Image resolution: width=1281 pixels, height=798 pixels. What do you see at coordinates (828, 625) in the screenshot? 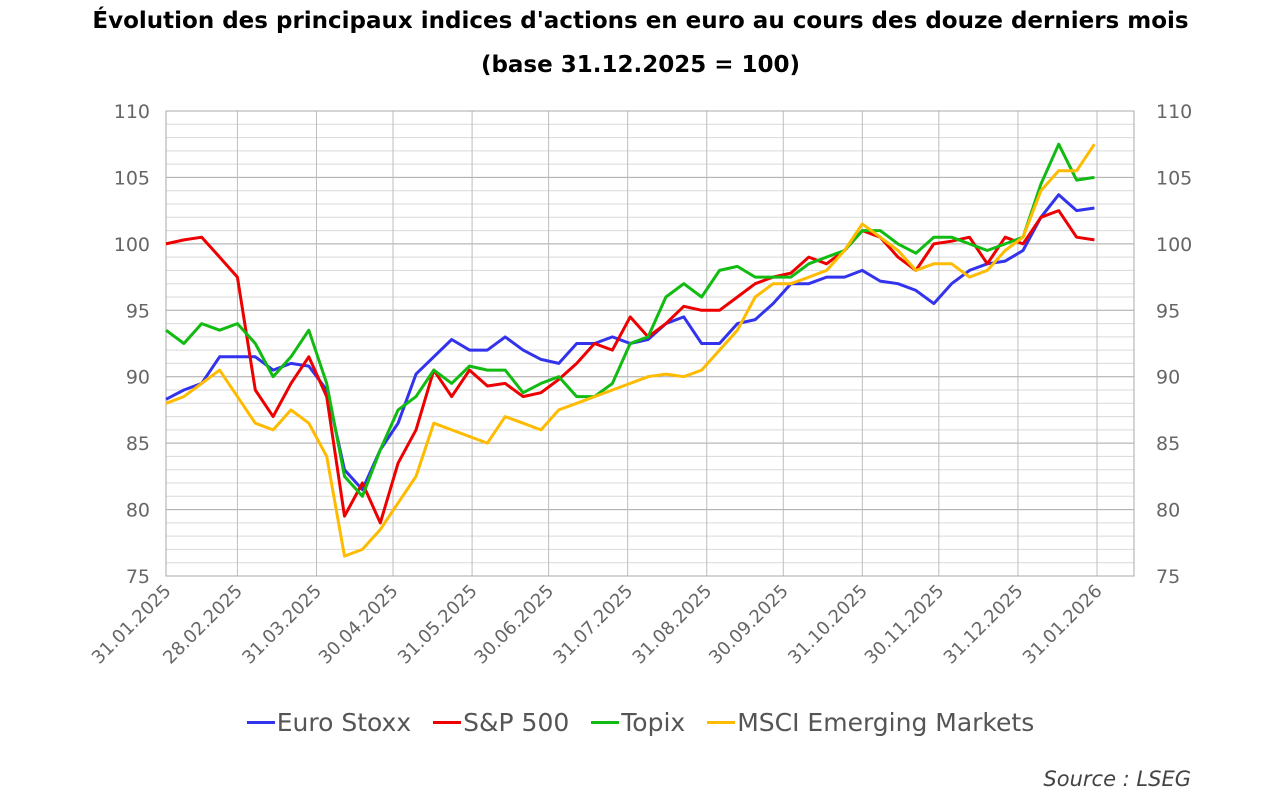
I see `x-tick-label: 31.10.2025` at bounding box center [828, 625].